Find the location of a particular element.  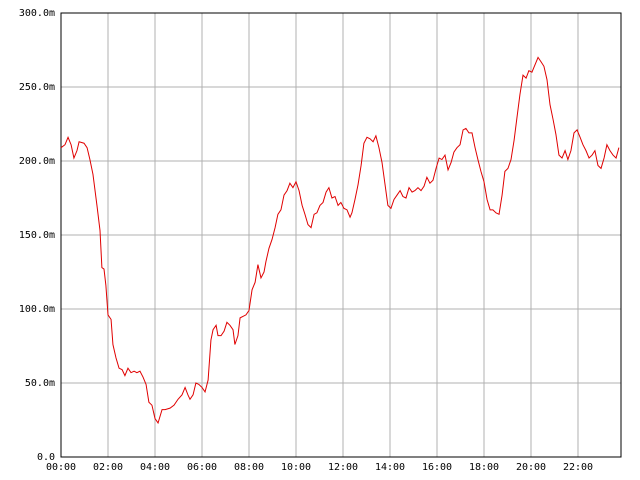

x-tick-label: 16:00 is located at coordinates (437, 467).